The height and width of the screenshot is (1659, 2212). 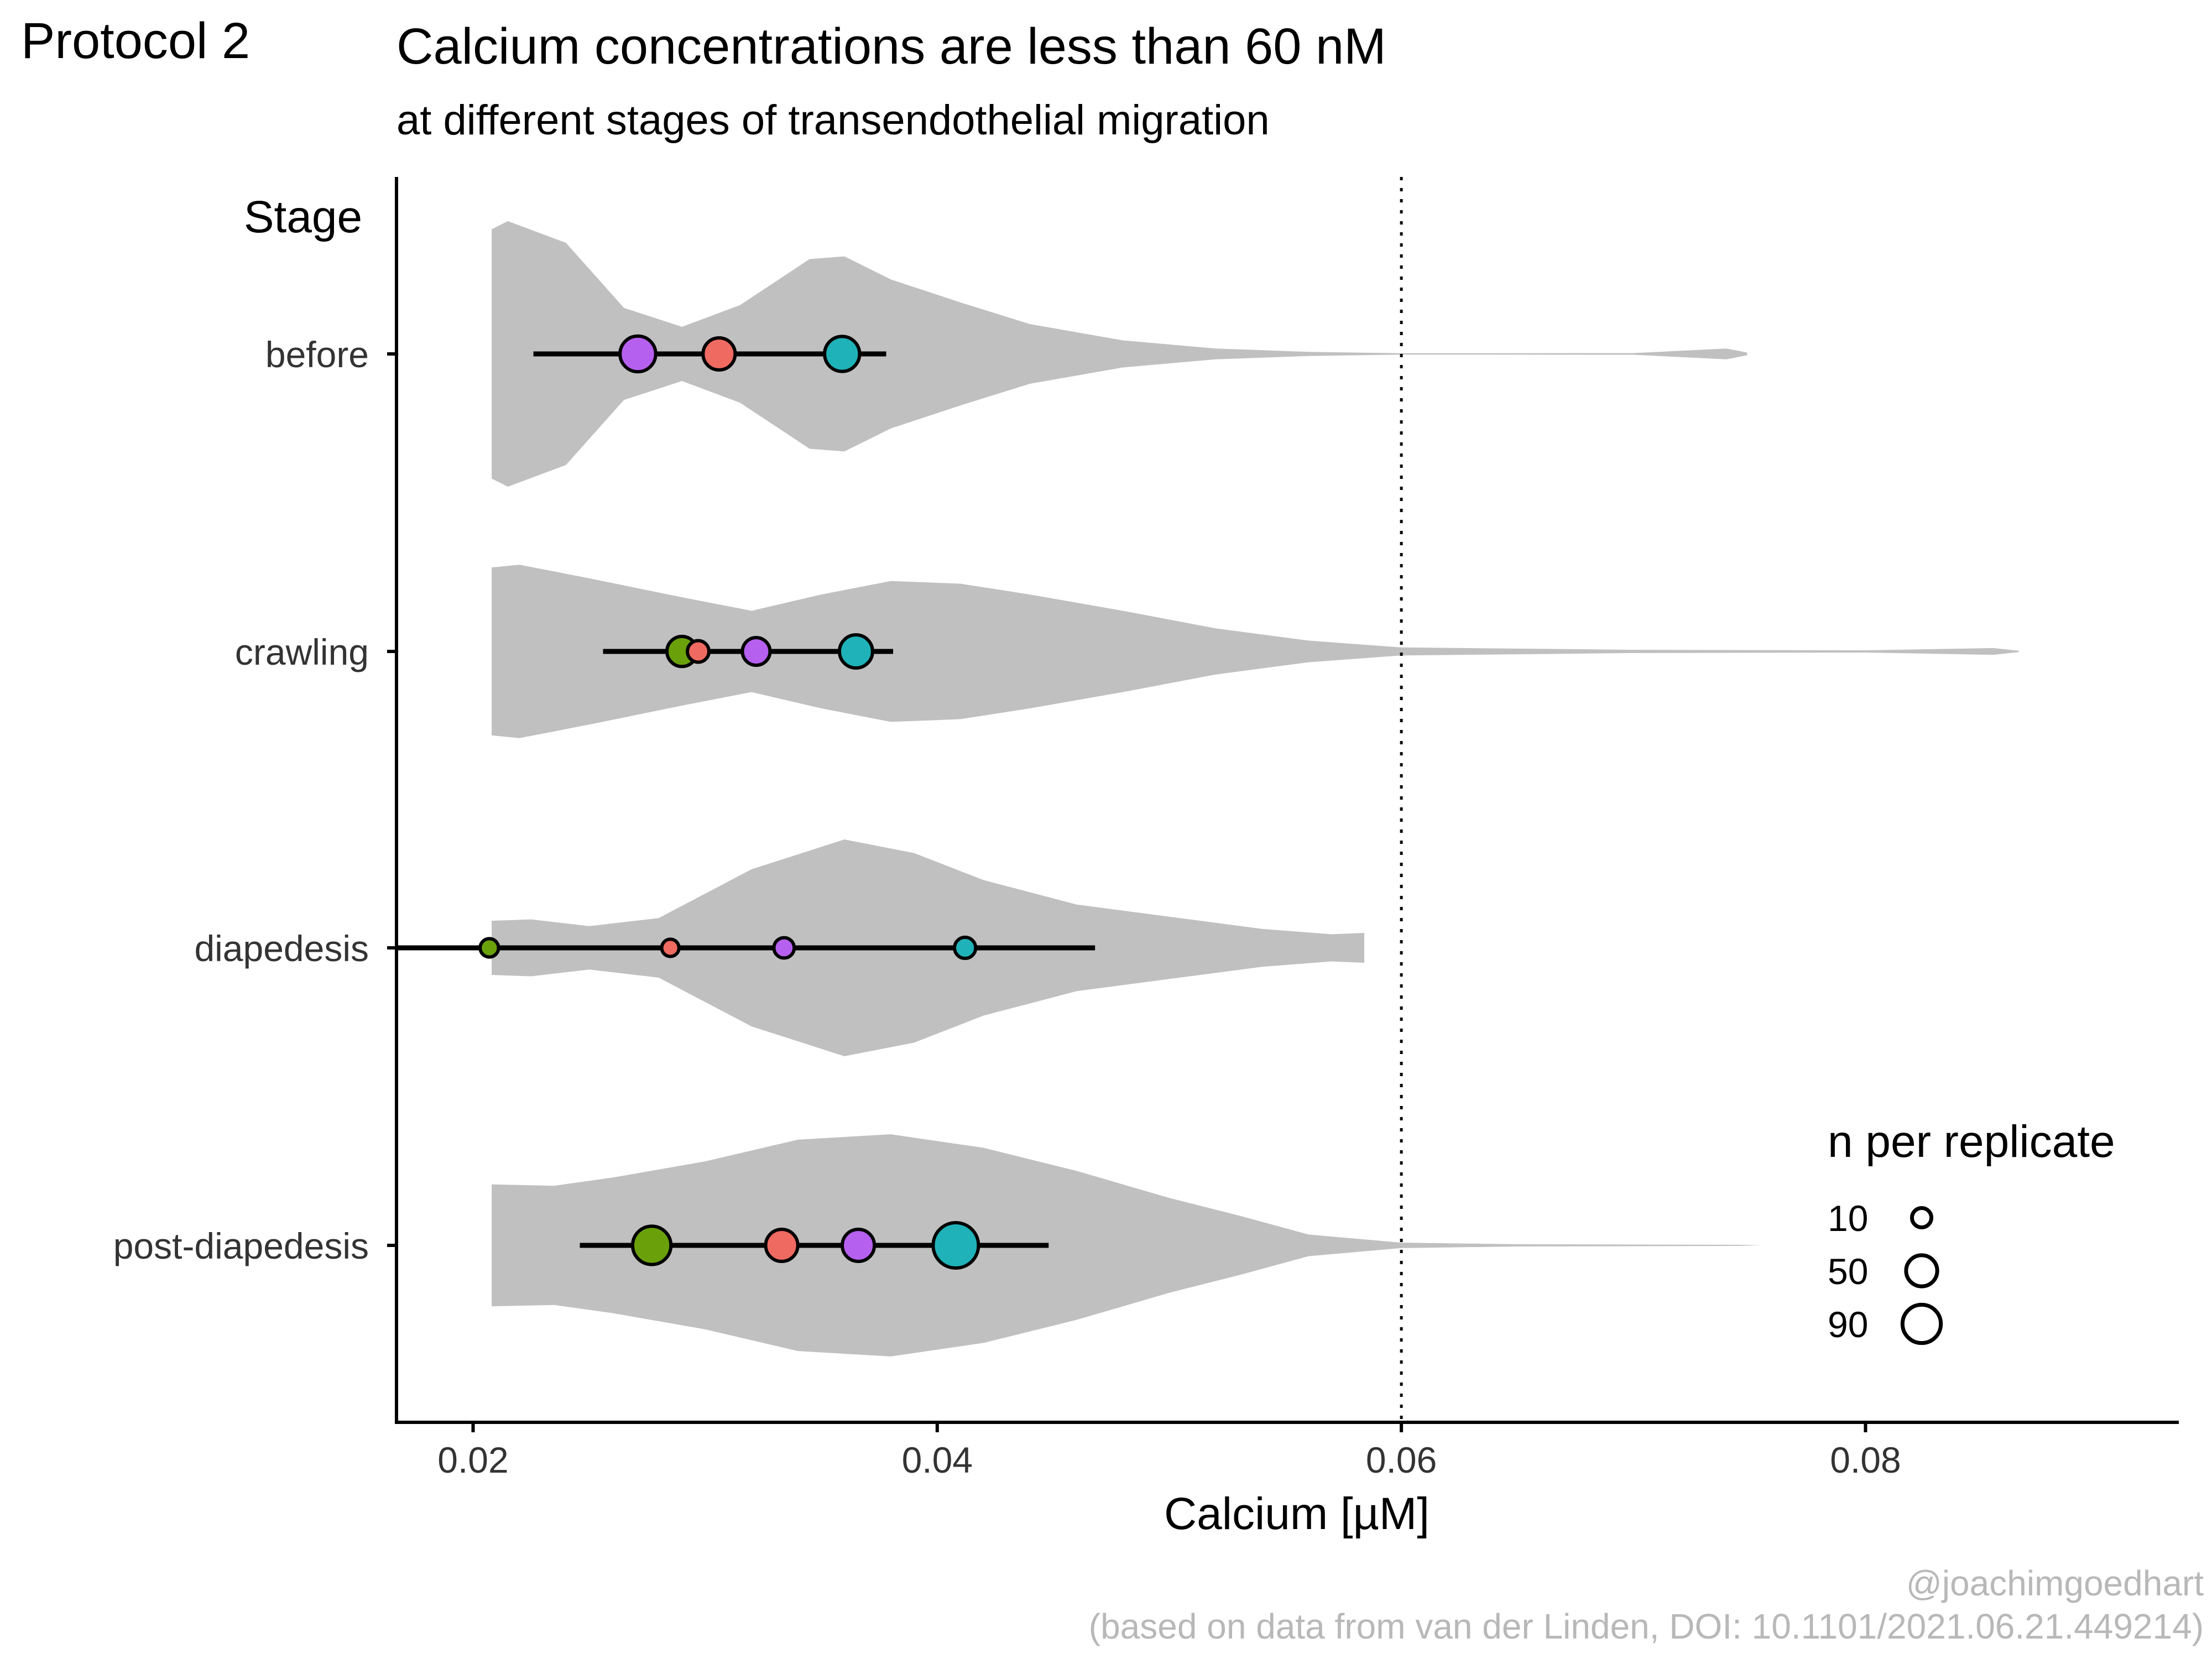 What do you see at coordinates (671, 948) in the screenshot?
I see `replicate-point-diapedesis-red` at bounding box center [671, 948].